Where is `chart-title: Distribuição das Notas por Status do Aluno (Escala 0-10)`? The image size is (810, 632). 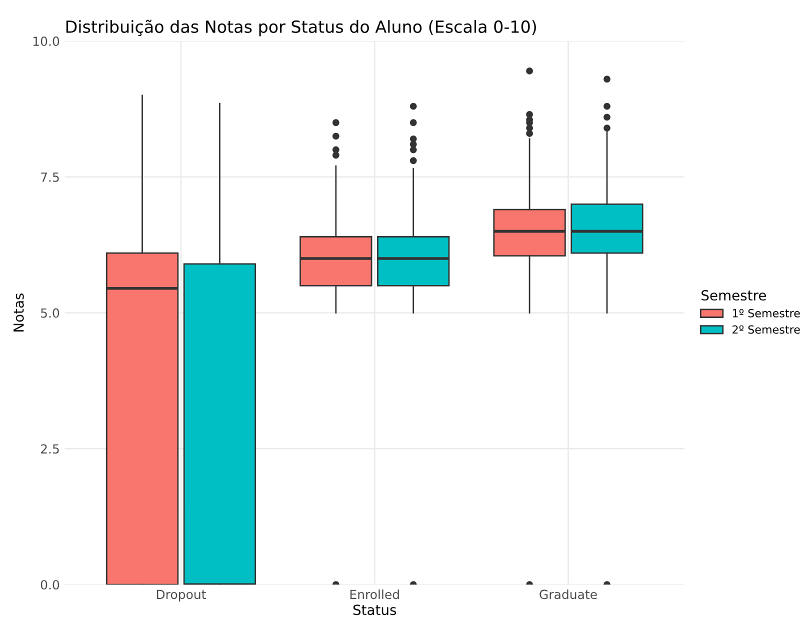
chart-title: Distribuição das Notas por Status do Aluno (Escala 0-10) is located at coordinates (301, 28).